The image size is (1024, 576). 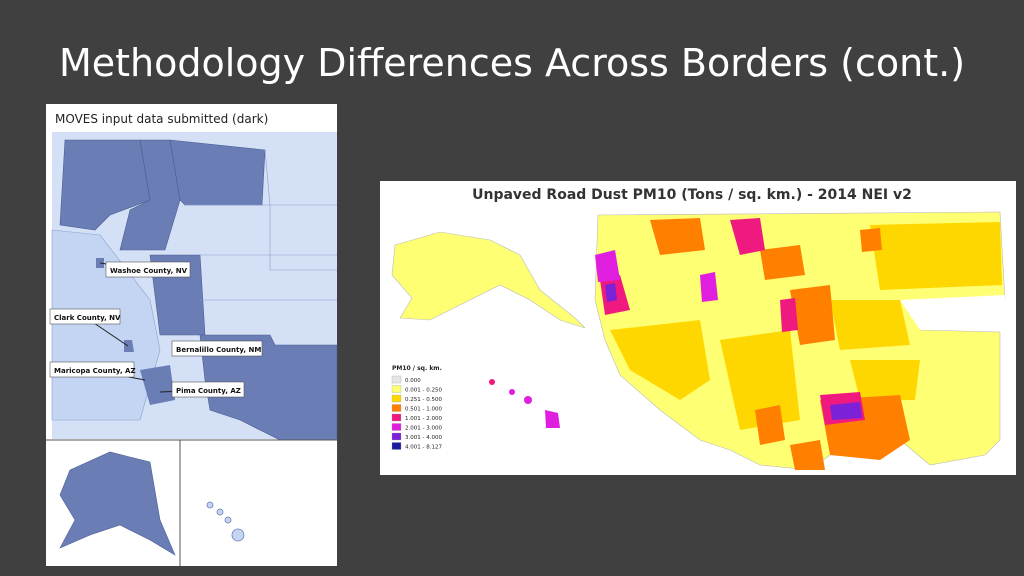 I want to click on orange-patches, so click(x=780, y=344).